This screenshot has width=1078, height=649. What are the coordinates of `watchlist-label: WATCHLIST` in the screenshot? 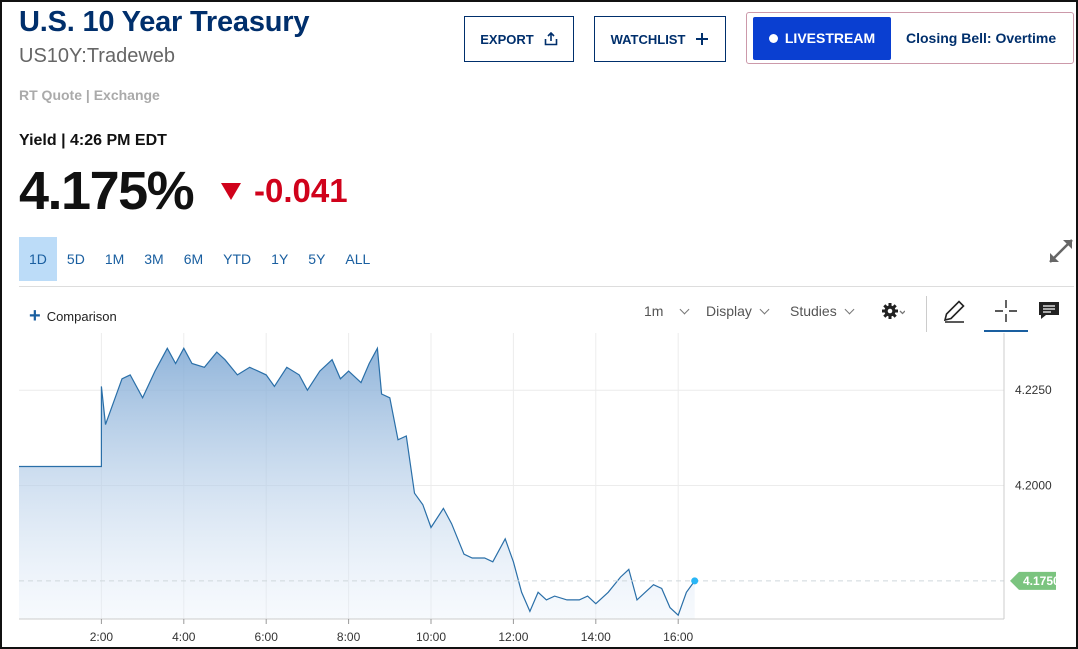 It's located at (648, 39).